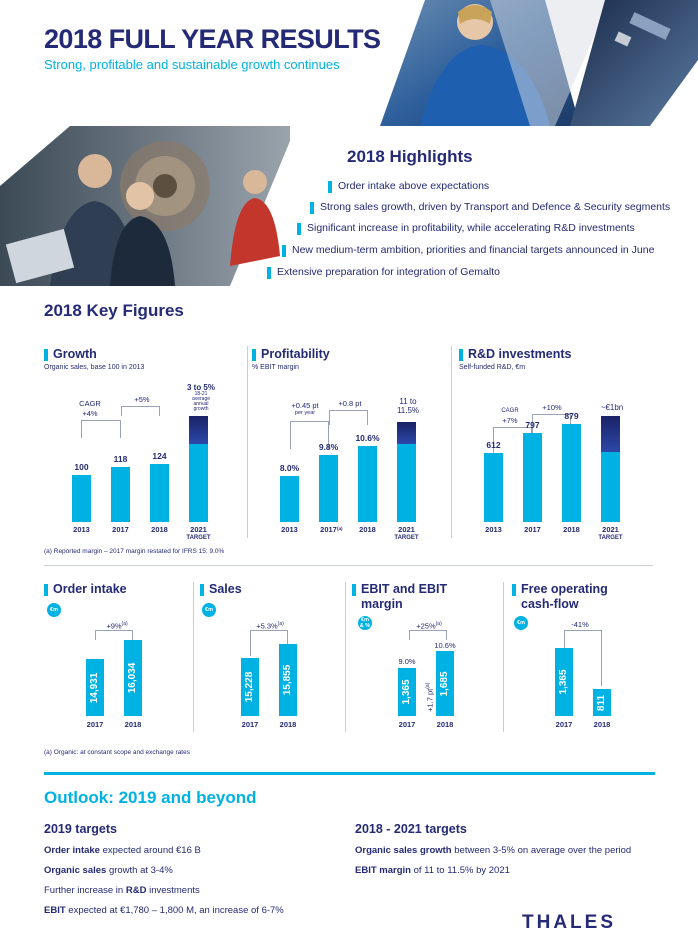 The image size is (698, 944). Describe the element at coordinates (460, 870) in the screenshot. I see `target-line-text: of 11 to 11.5% by 2021` at that location.